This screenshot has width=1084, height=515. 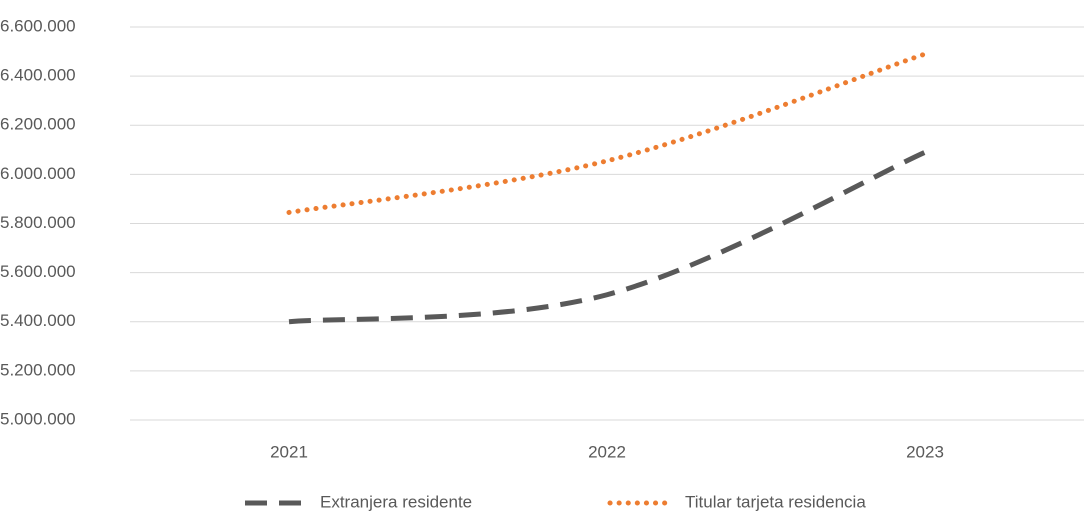 What do you see at coordinates (38, 418) in the screenshot?
I see `y-tick-label: 5.000.000` at bounding box center [38, 418].